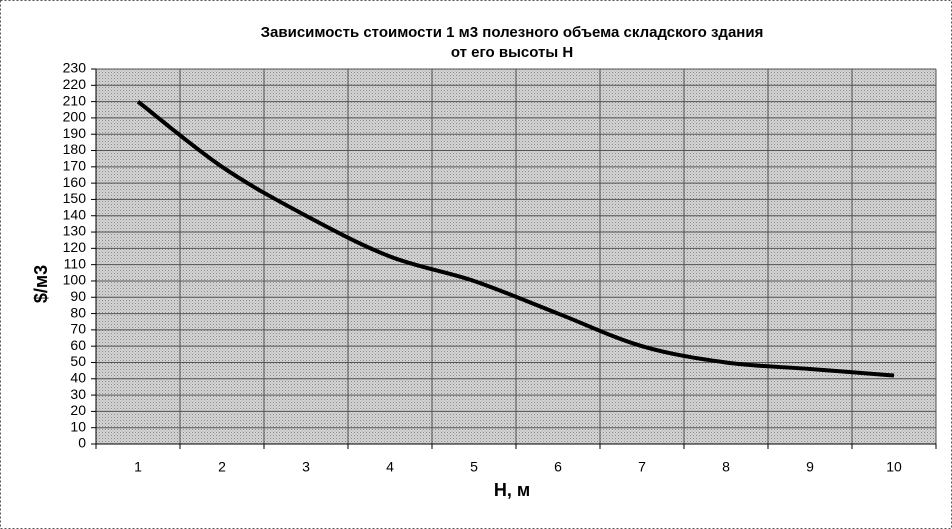 This screenshot has width=952, height=529. I want to click on y-tick-label: 20, so click(78, 410).